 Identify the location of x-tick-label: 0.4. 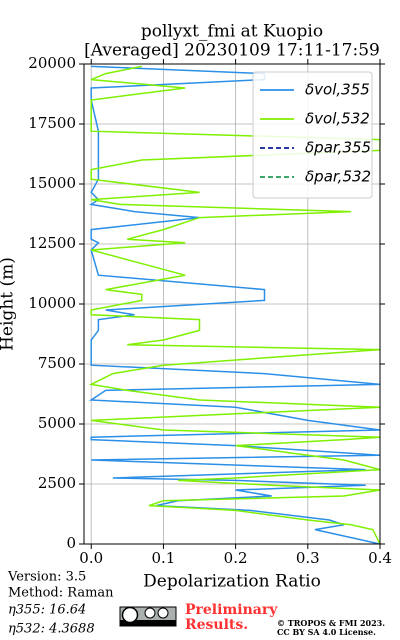
(380, 558).